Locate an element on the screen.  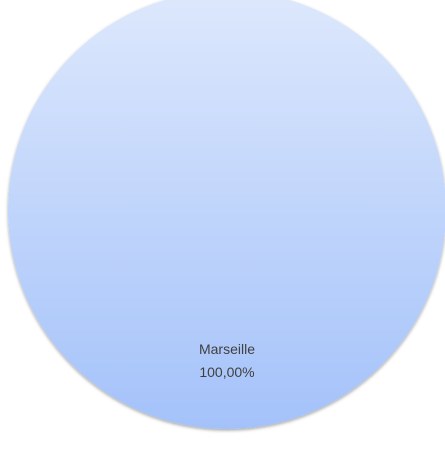
data-label-value: 100,00% is located at coordinates (226, 372).